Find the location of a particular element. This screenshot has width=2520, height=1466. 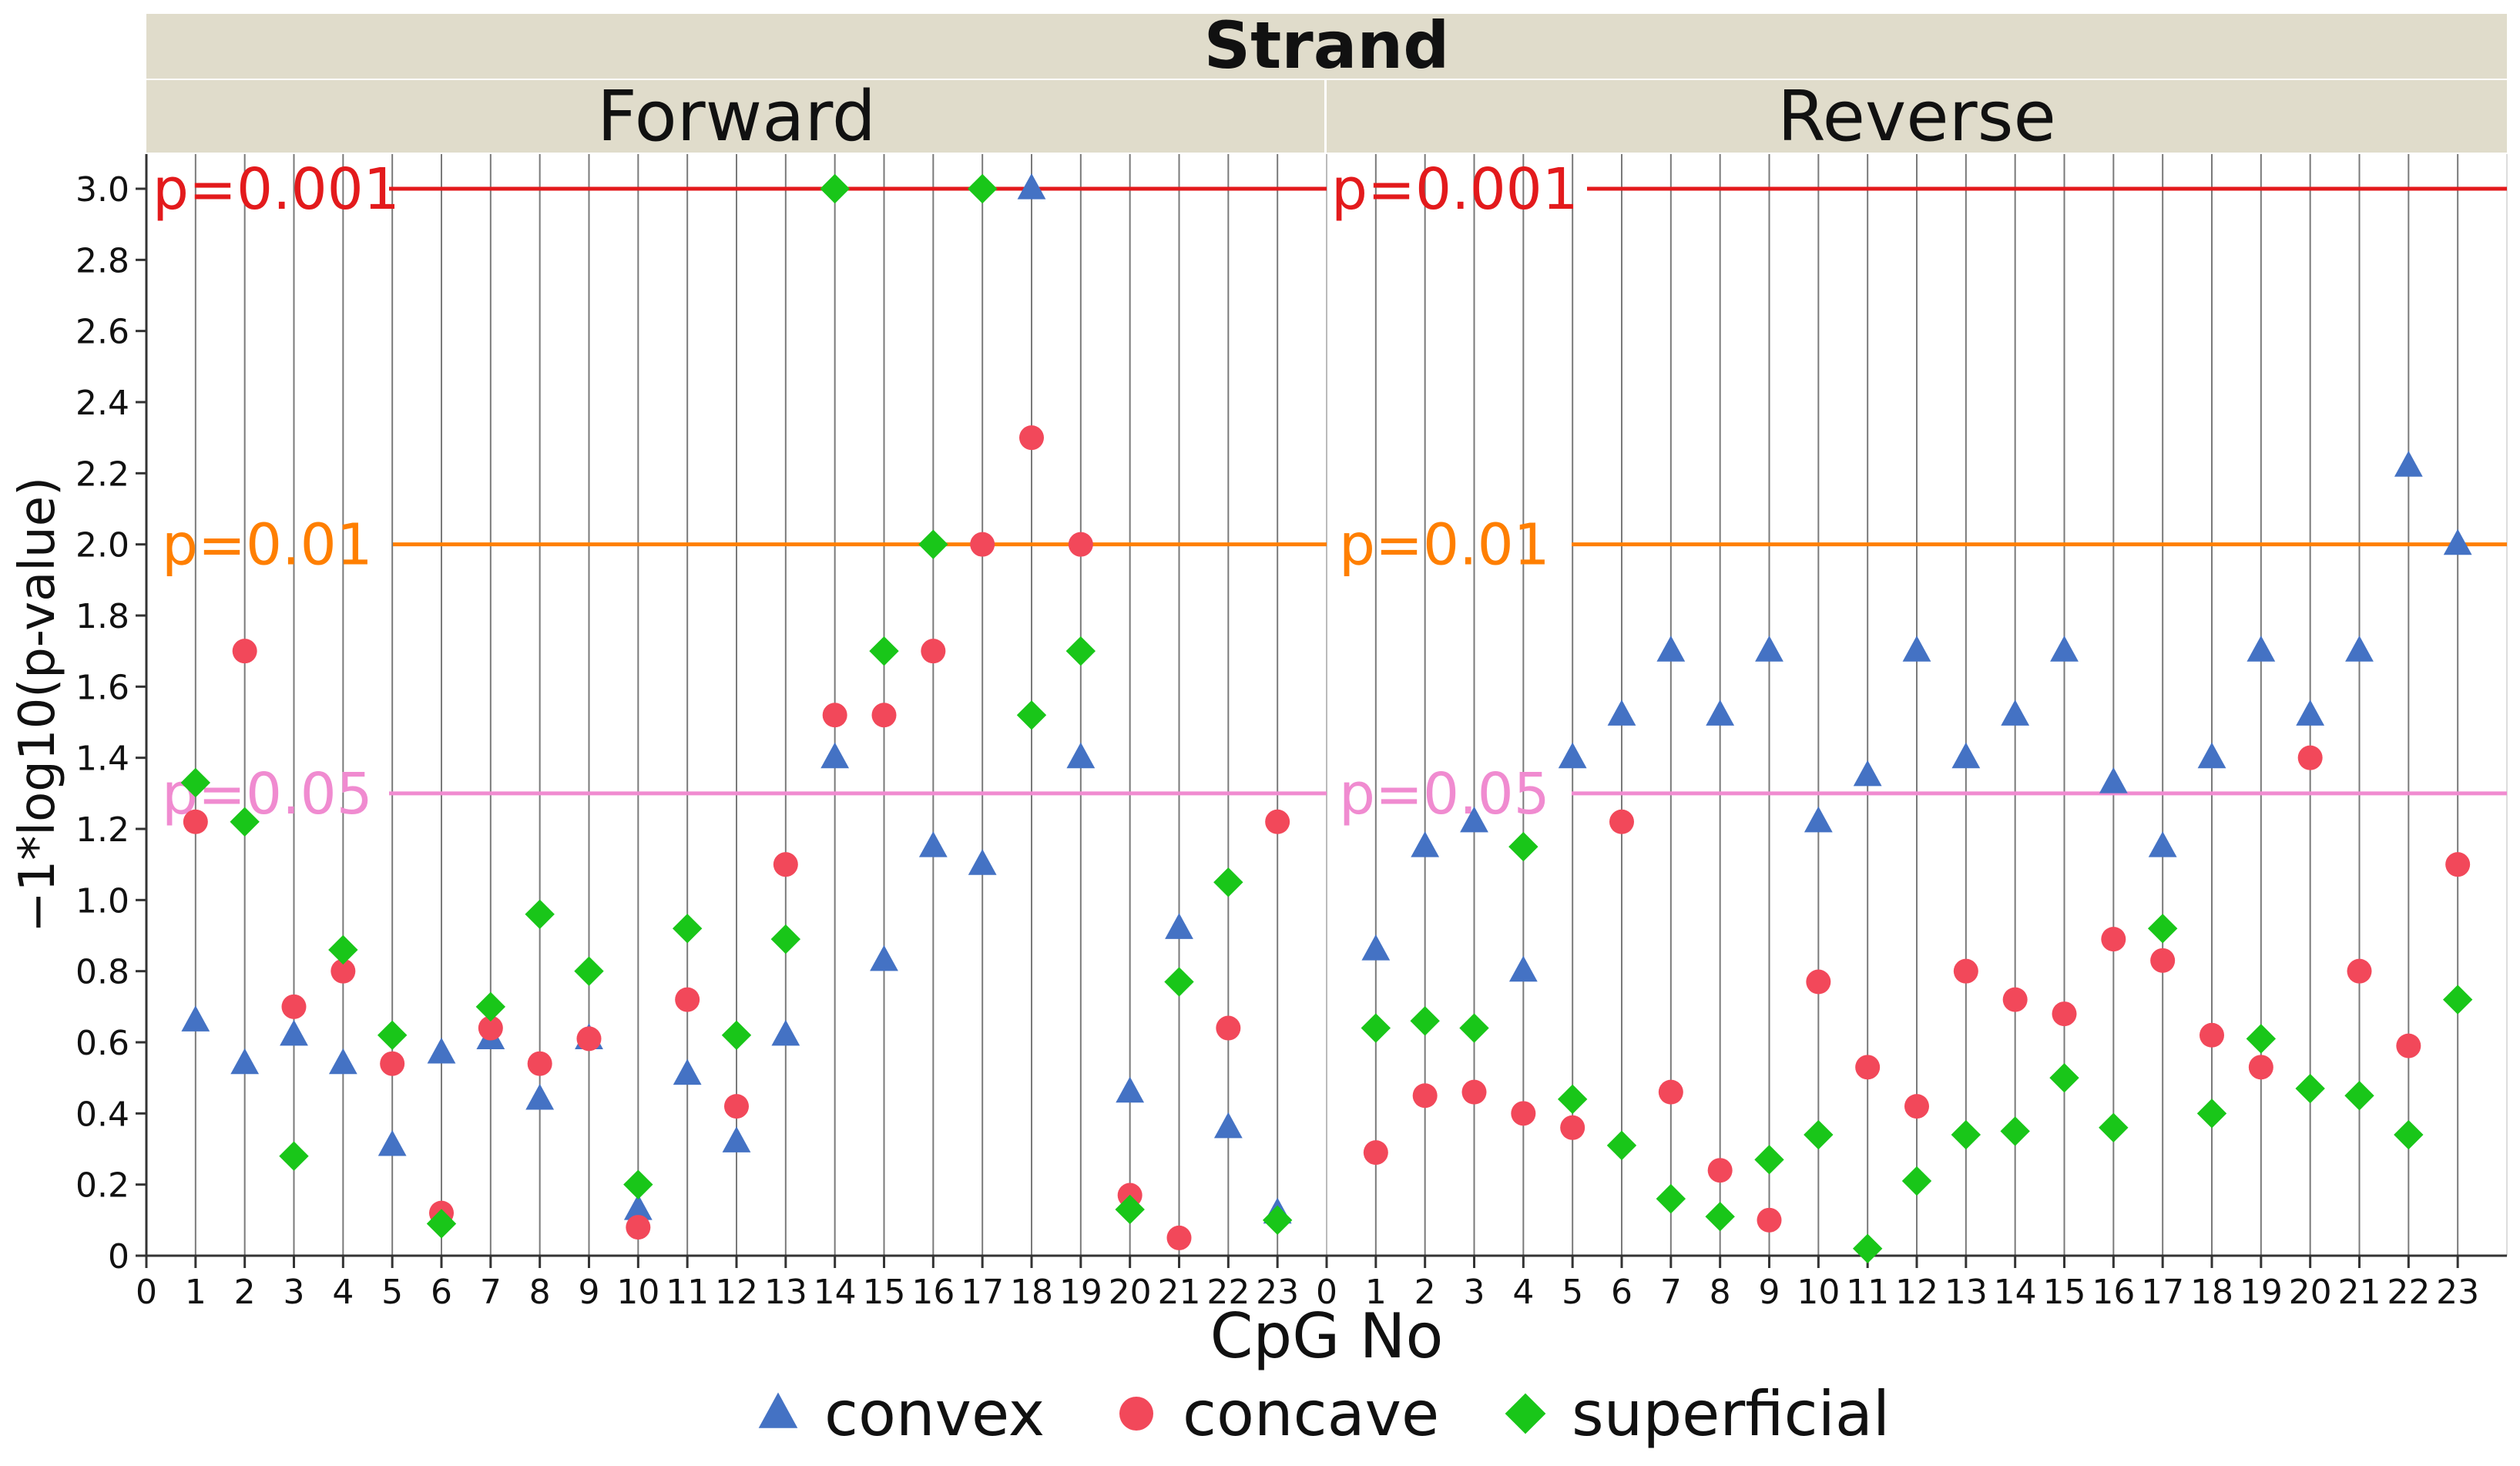

y-tick-label: 1.8 is located at coordinates (102, 616).